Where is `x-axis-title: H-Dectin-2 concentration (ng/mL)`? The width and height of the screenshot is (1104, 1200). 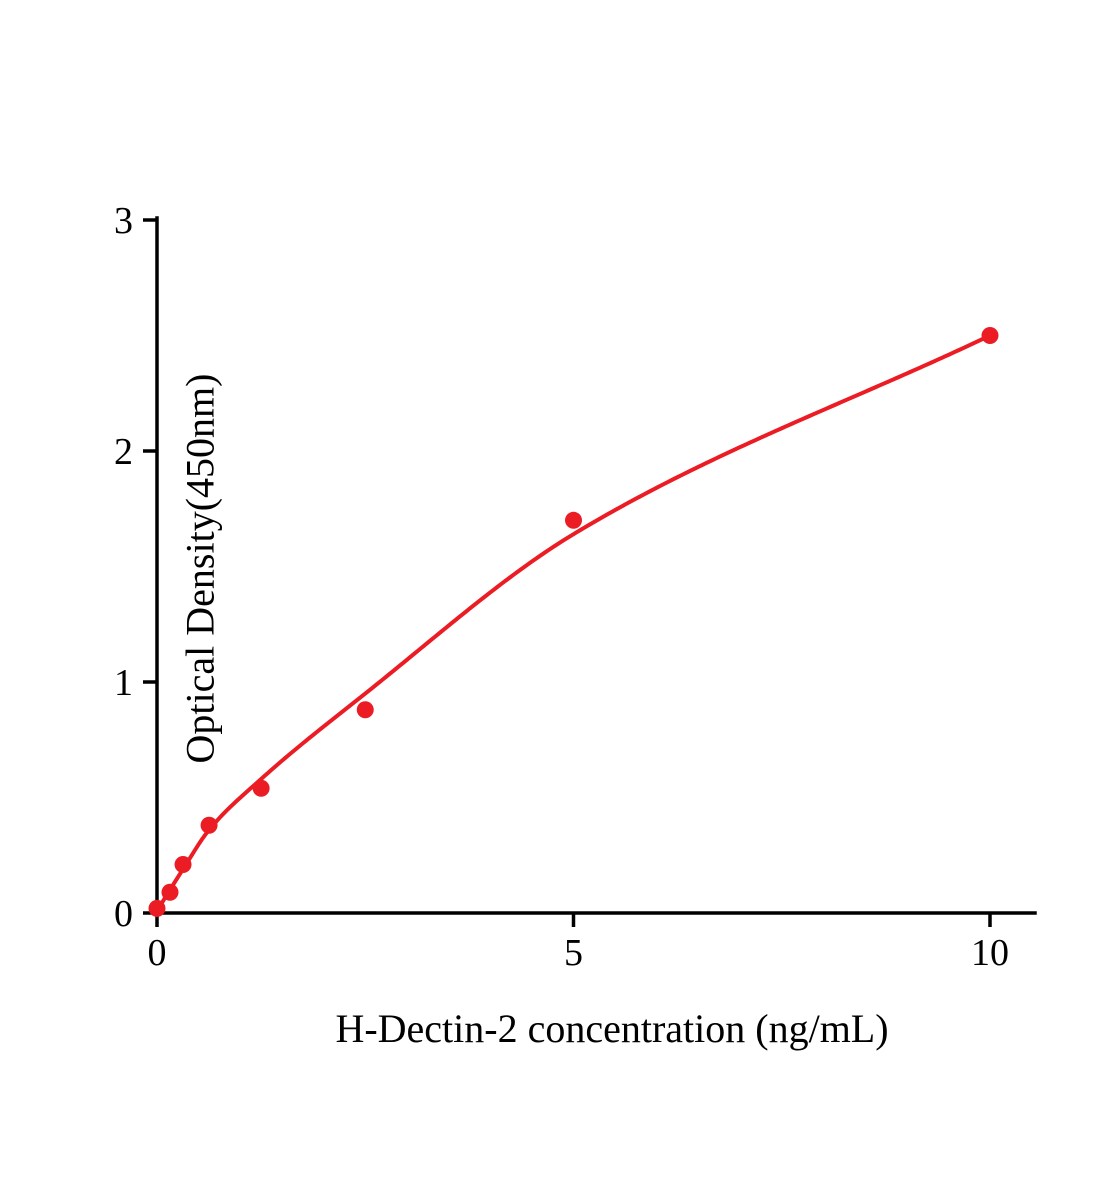 x-axis-title: H-Dectin-2 concentration (ng/mL) is located at coordinates (612, 1028).